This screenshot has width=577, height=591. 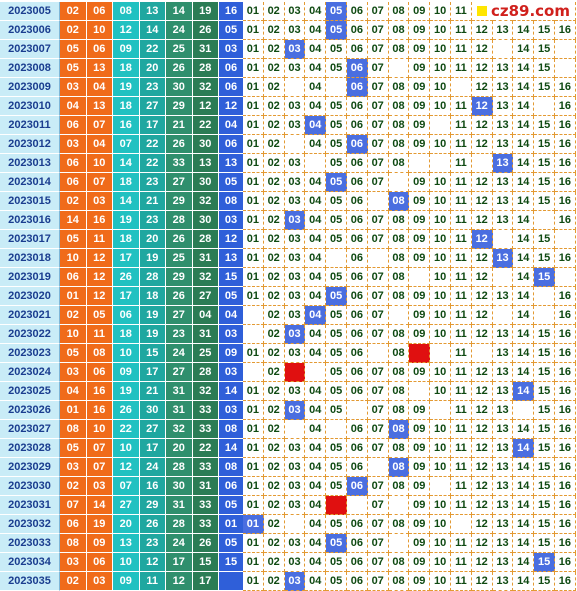 What do you see at coordinates (30, 315) in the screenshot?
I see `issue-number: 2023021` at bounding box center [30, 315].